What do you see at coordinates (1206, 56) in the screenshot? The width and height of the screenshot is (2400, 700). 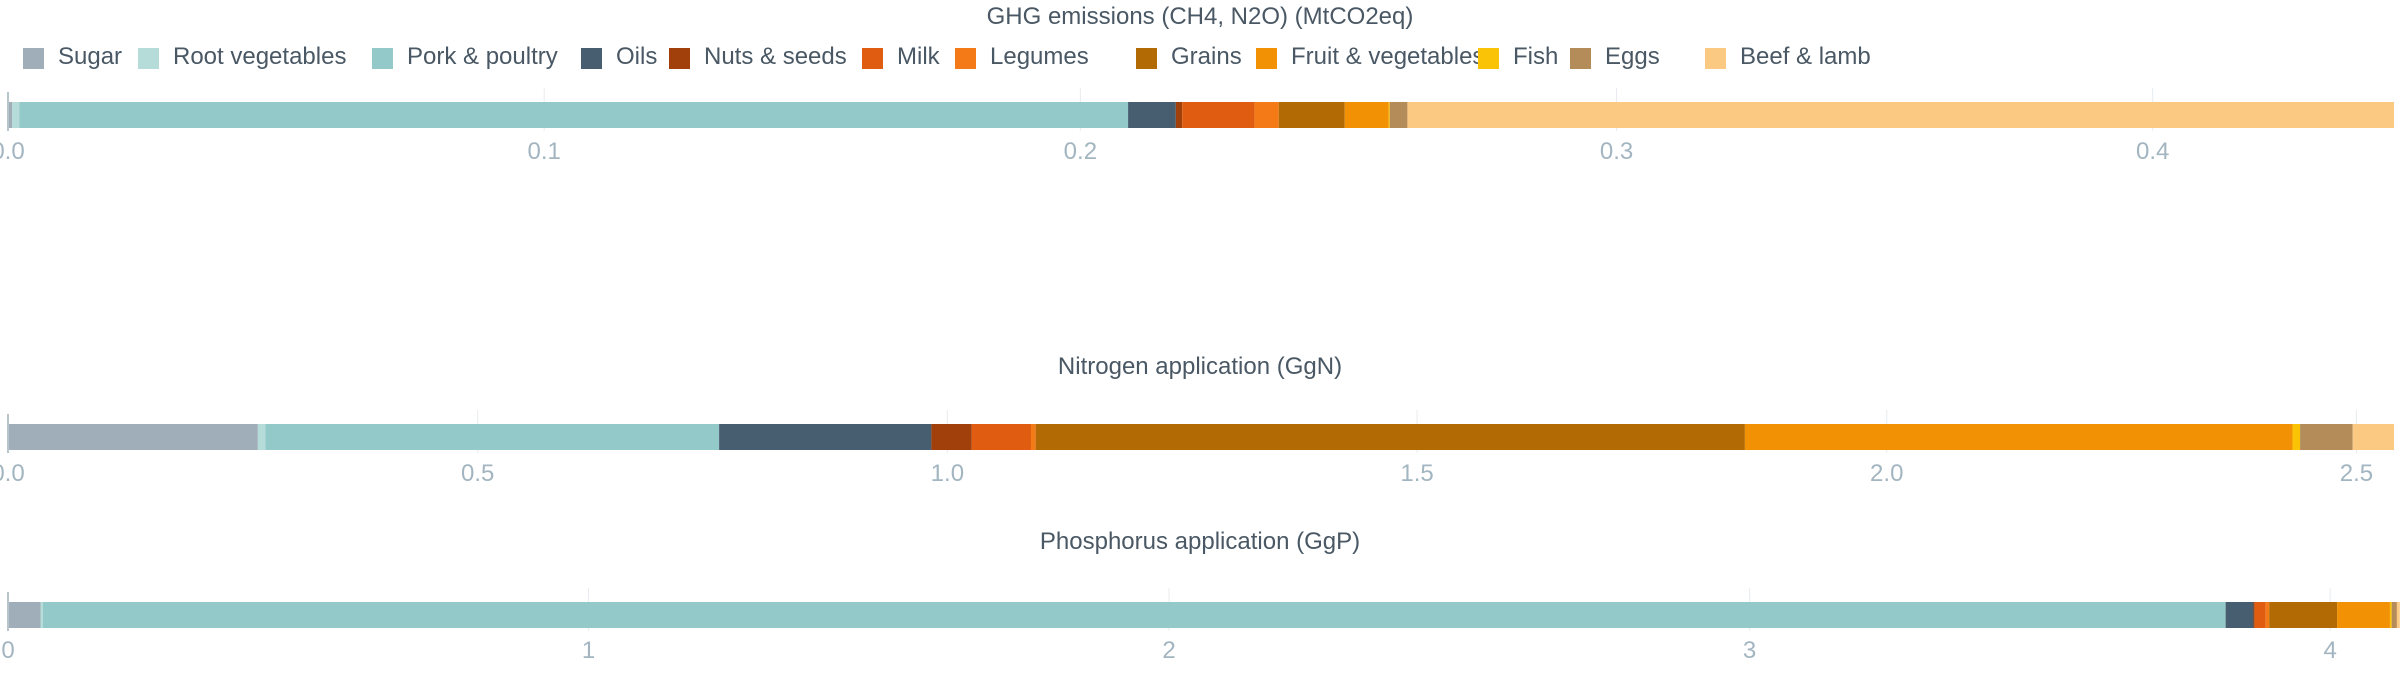 I see `legend-label: Grains` at bounding box center [1206, 56].